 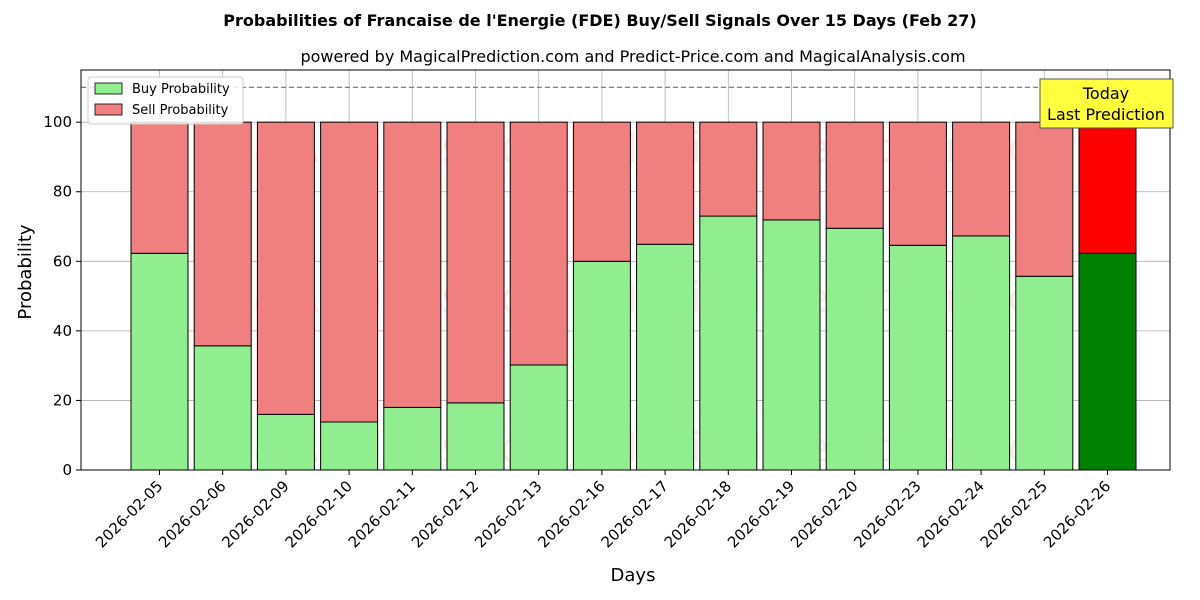 What do you see at coordinates (445, 514) in the screenshot?
I see `x-tick-label: 2026-02-12` at bounding box center [445, 514].